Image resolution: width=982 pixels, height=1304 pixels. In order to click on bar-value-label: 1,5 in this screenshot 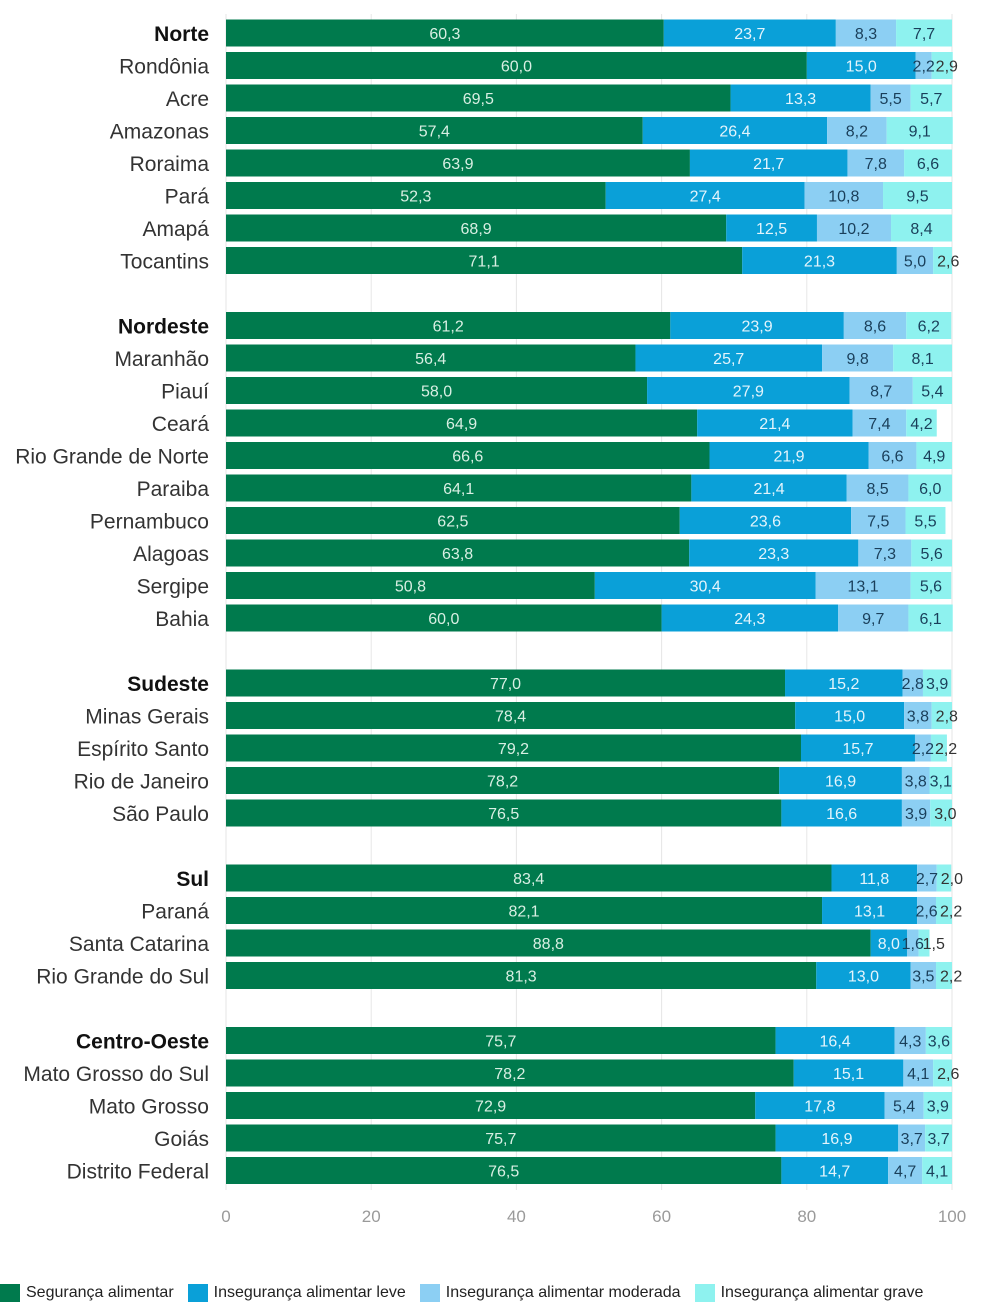, I will do `click(934, 944)`.